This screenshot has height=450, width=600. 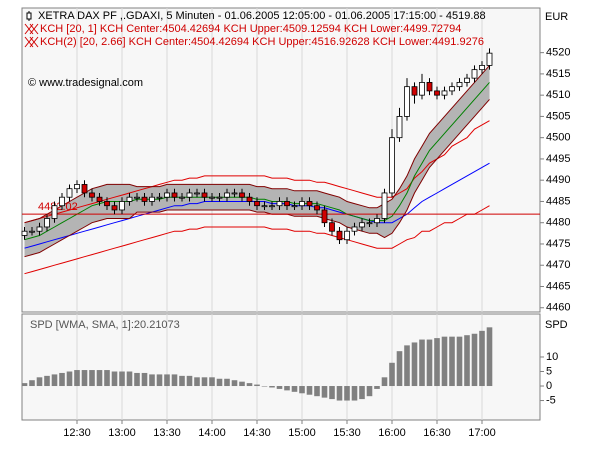 What do you see at coordinates (558, 53) in the screenshot?
I see `y-tick-label: 4520` at bounding box center [558, 53].